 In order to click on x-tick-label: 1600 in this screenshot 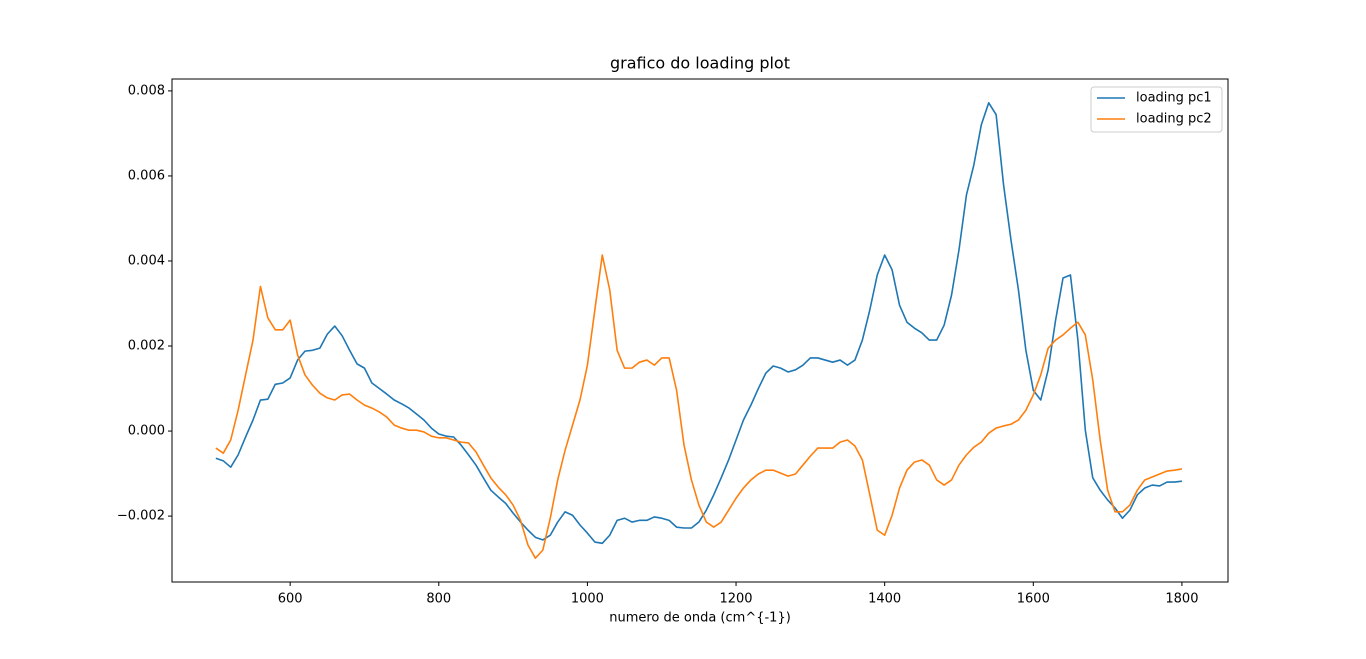, I will do `click(1033, 599)`.